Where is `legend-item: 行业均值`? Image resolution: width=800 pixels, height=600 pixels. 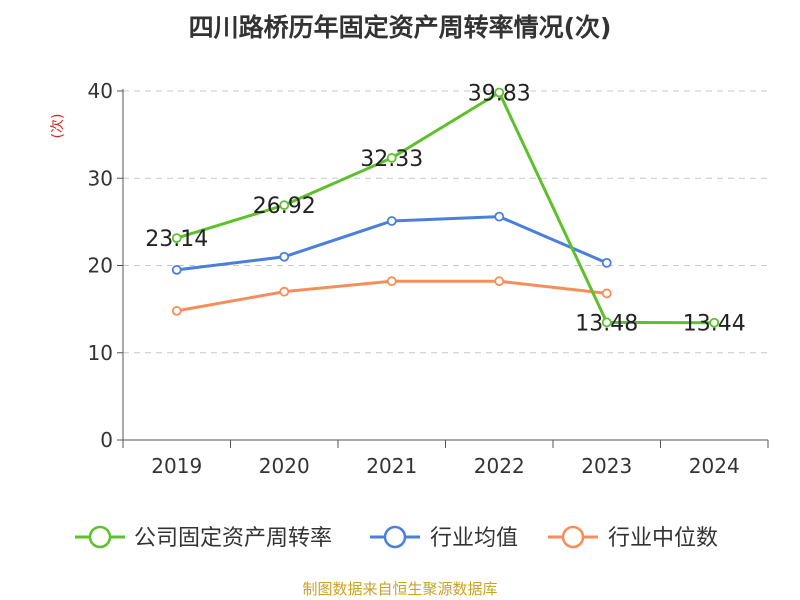 legend-item: 行业均值 is located at coordinates (444, 538).